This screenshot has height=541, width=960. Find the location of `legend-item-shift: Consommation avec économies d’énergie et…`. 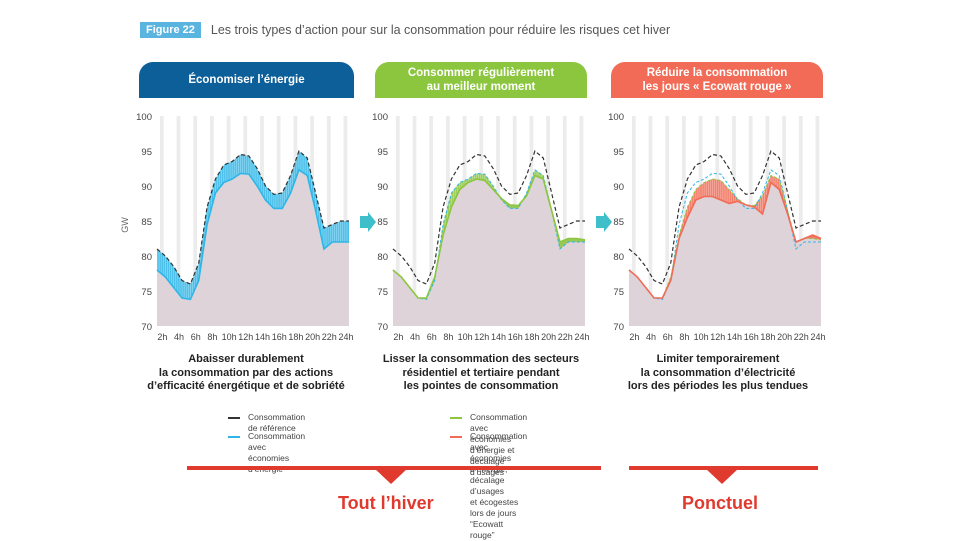

legend-item-shift: Consommation avec économies d’énergie et… is located at coordinates (488, 445).